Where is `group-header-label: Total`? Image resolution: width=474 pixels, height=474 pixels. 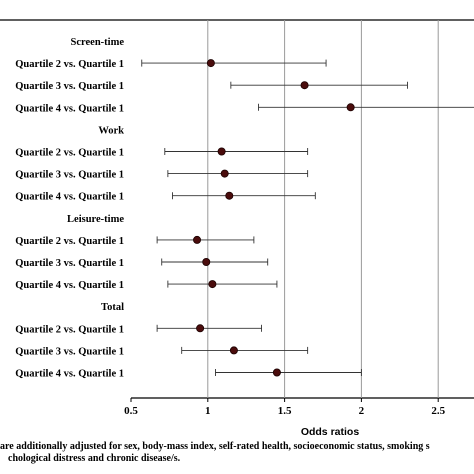
group-header-label: Total is located at coordinates (112, 307).